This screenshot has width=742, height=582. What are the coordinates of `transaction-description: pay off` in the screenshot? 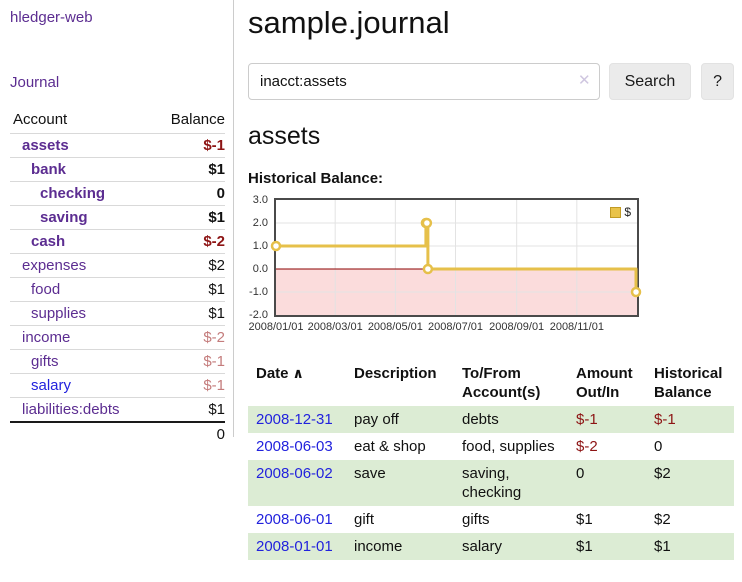 It's located at (376, 419).